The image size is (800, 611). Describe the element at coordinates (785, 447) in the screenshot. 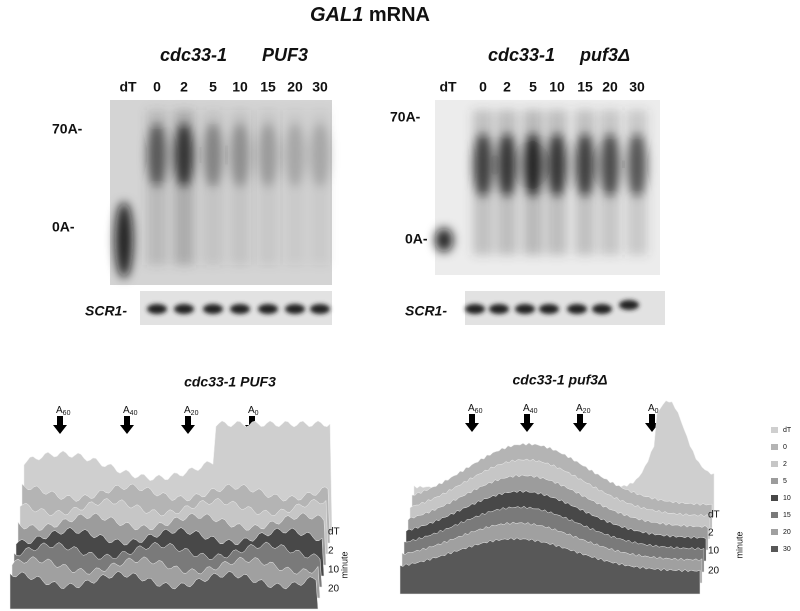

I see `legend-label: 0` at that location.